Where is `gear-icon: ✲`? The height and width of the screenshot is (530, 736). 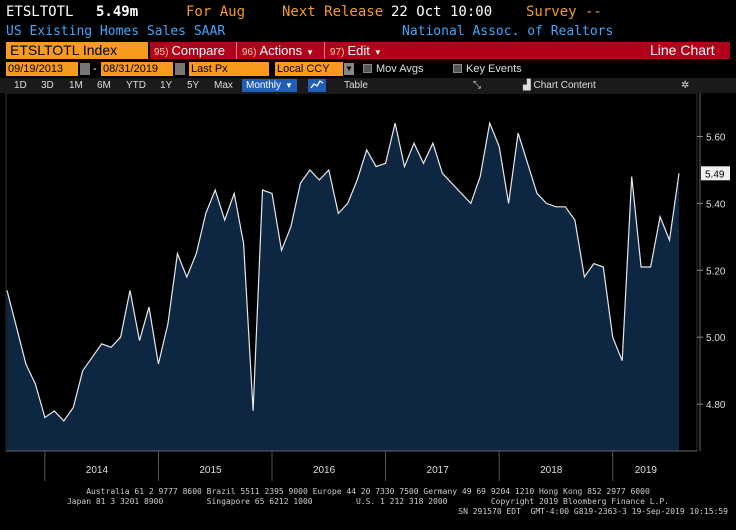 gear-icon: ✲ is located at coordinates (685, 85).